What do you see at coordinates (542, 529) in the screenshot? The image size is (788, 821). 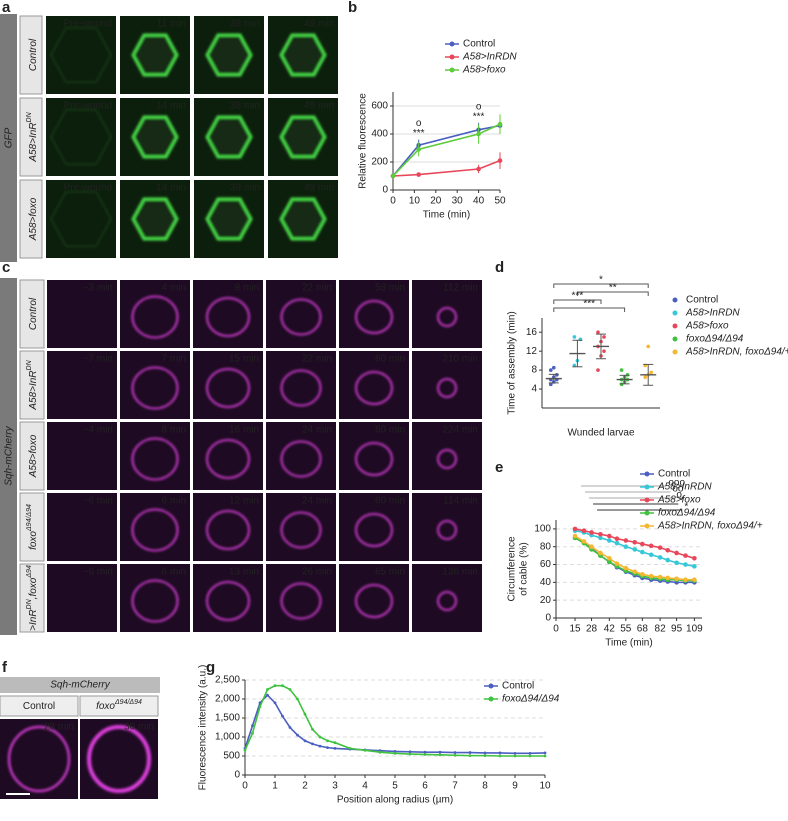 I see `y-tick-label: 100` at bounding box center [542, 529].